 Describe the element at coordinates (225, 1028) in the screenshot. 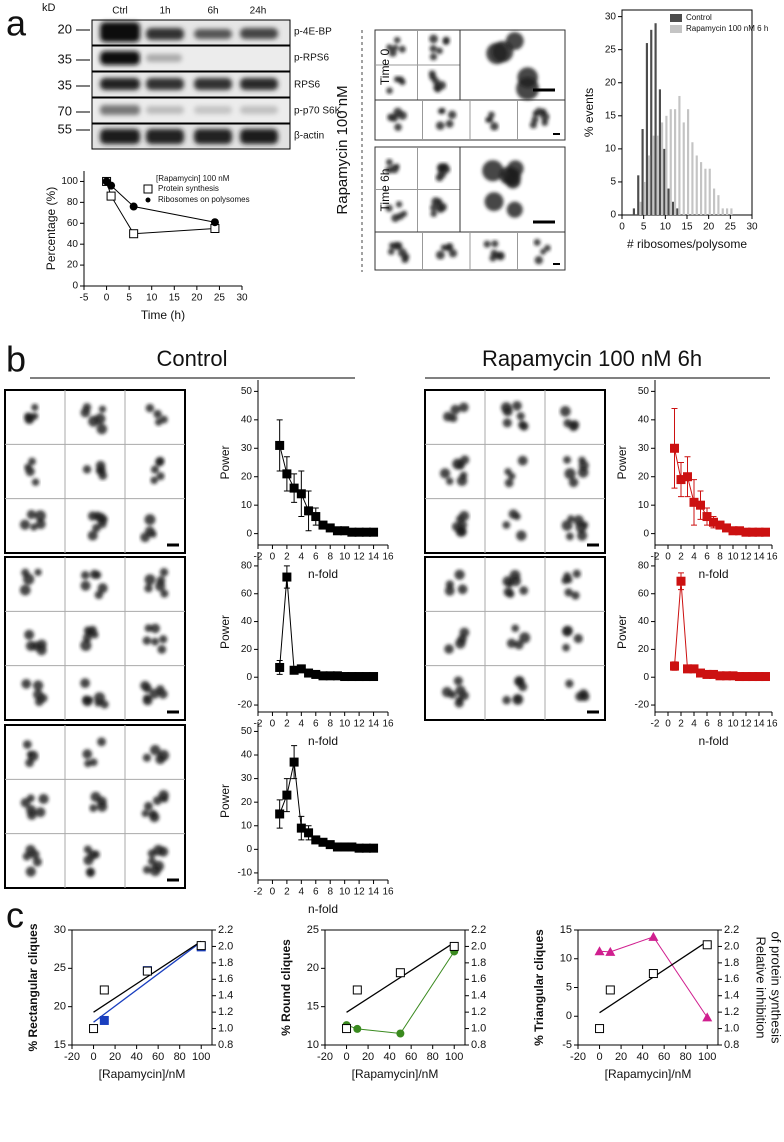

I see `y2-tick-label: 1.0` at that location.